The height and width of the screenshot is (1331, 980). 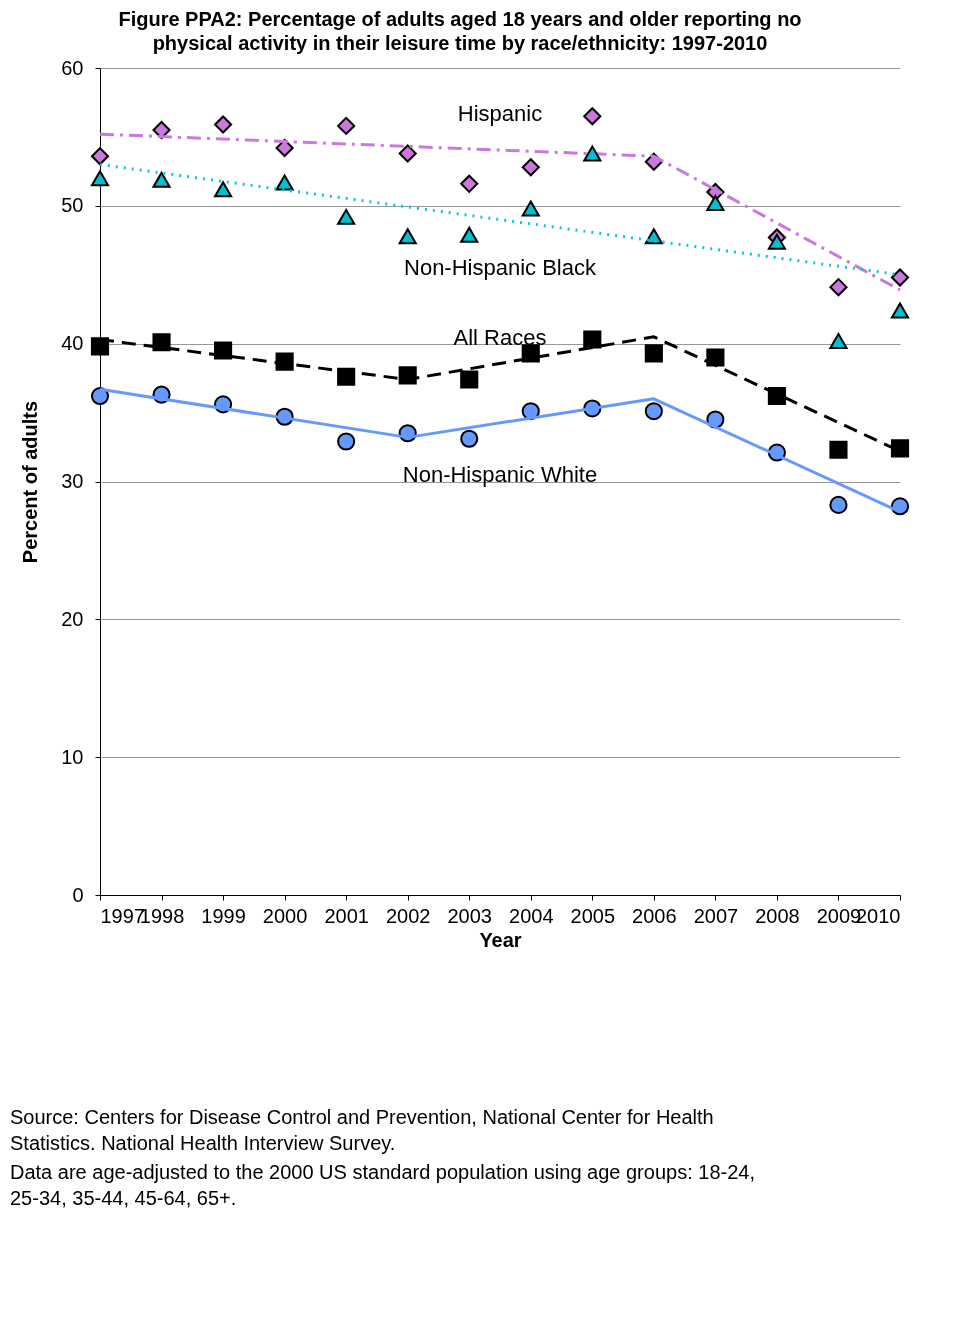 I want to click on y-axis-title: Percent of adults, so click(x=30, y=482).